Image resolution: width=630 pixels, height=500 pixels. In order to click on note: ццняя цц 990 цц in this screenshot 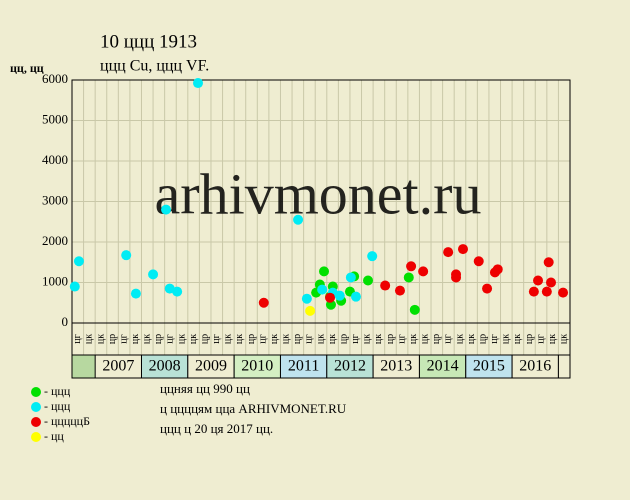, I will do `click(205, 388)`.